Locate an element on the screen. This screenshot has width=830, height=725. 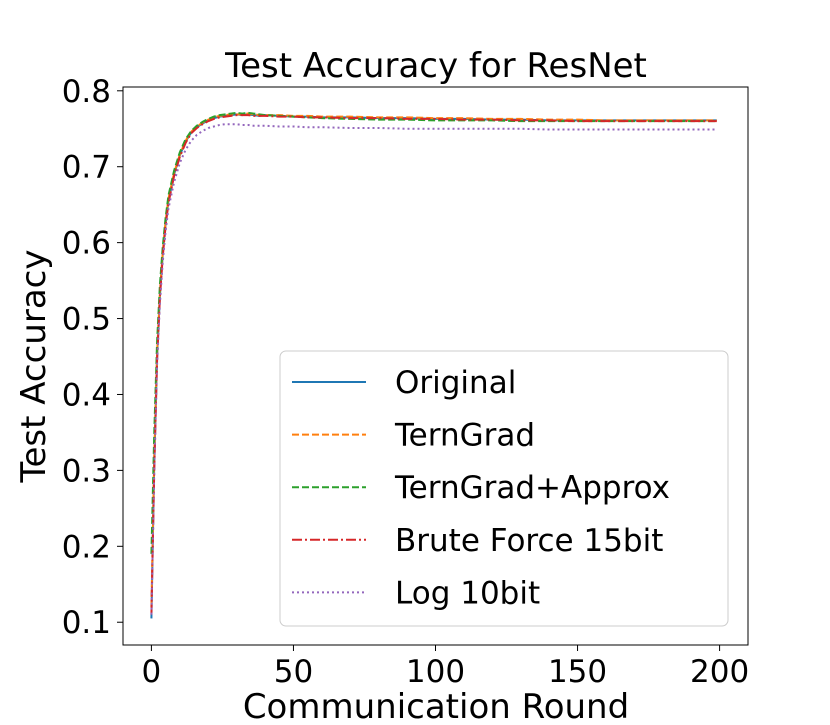
legend-label-0: Original is located at coordinates (455, 383).